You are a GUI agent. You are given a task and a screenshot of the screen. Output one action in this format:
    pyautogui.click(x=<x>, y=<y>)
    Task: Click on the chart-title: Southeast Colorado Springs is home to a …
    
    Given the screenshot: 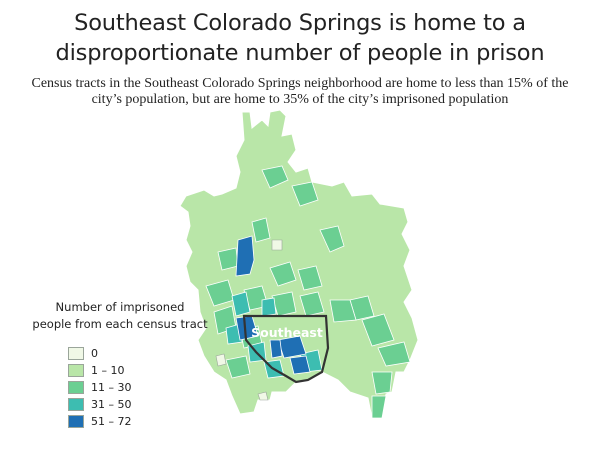 What is the action you would take?
    pyautogui.click(x=300, y=38)
    